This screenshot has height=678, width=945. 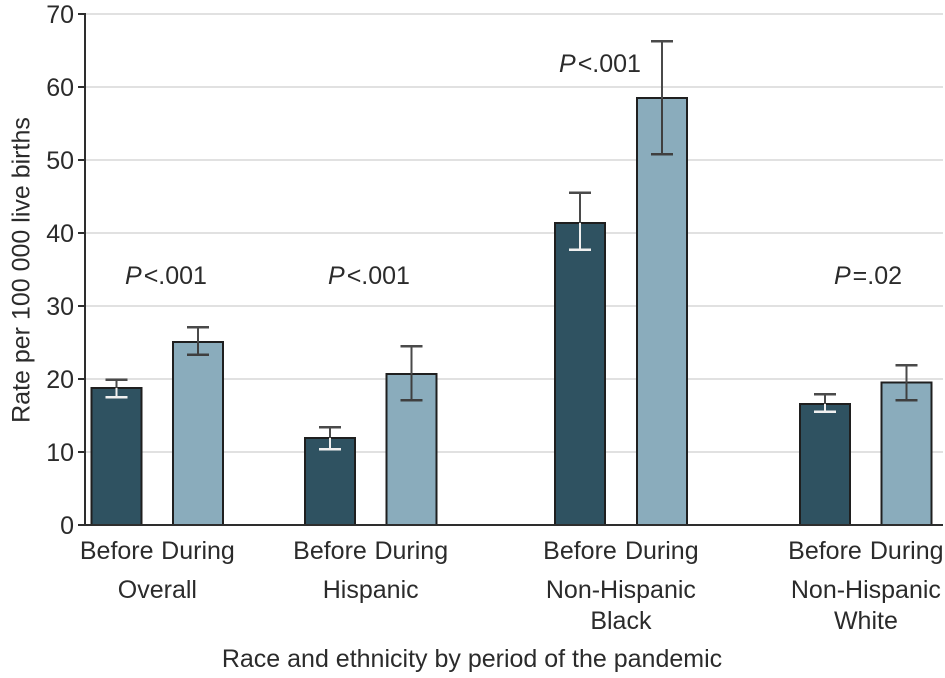 What do you see at coordinates (330, 482) in the screenshot?
I see `bar-before-hispanic` at bounding box center [330, 482].